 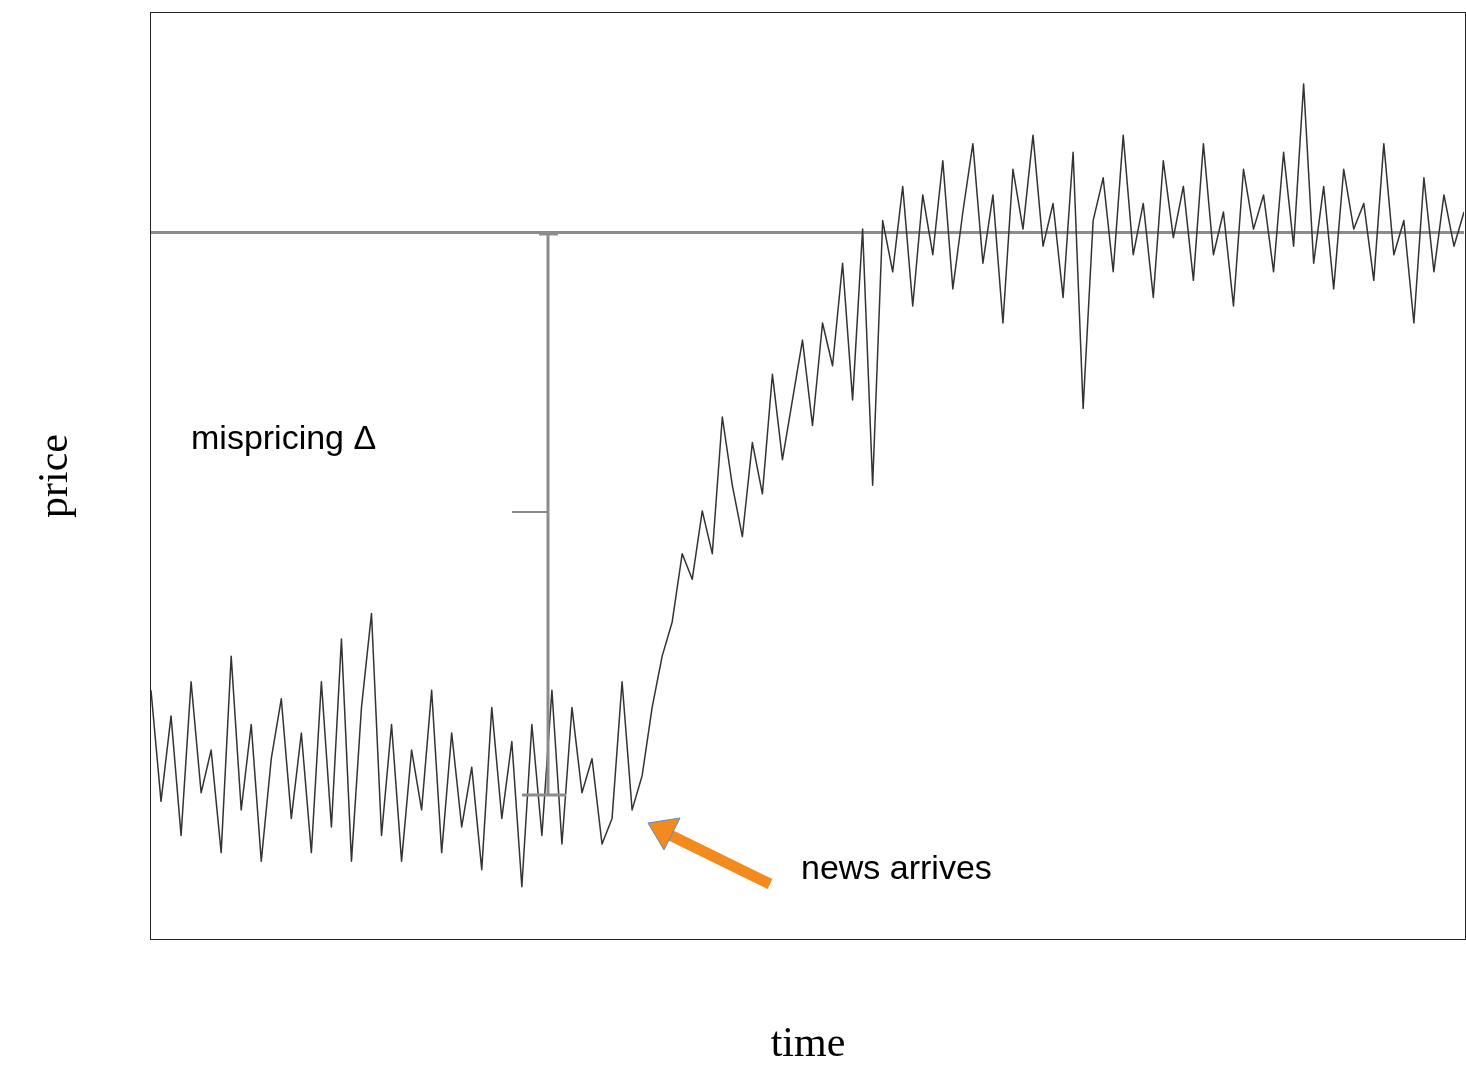 I want to click on annotation: news arrives, so click(x=896, y=867).